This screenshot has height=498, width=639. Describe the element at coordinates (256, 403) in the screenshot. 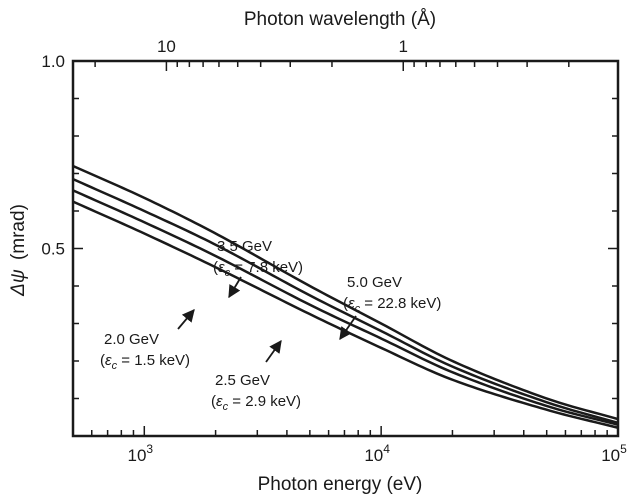

I see `annotation-critical-energy: (εc = 2.9 keV)` at that location.